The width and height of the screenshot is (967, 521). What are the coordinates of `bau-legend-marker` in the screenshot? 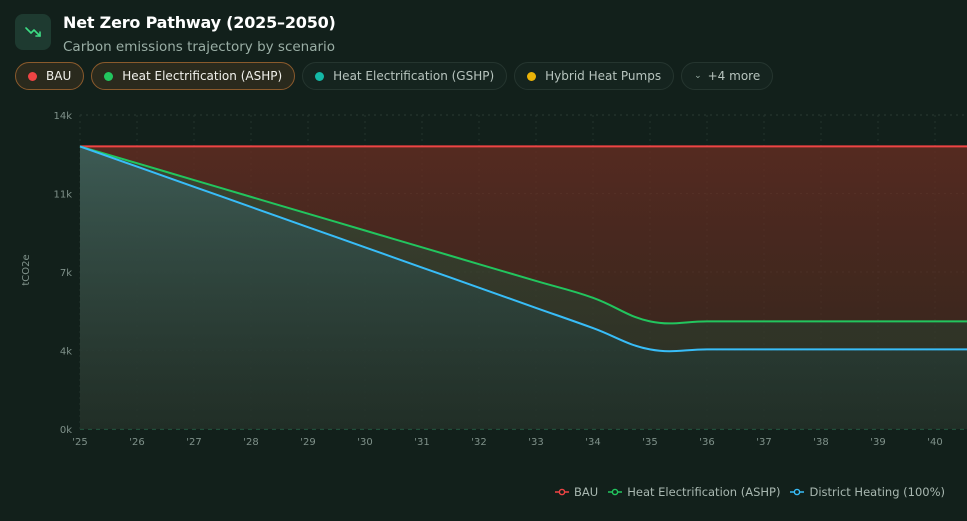 It's located at (562, 492).